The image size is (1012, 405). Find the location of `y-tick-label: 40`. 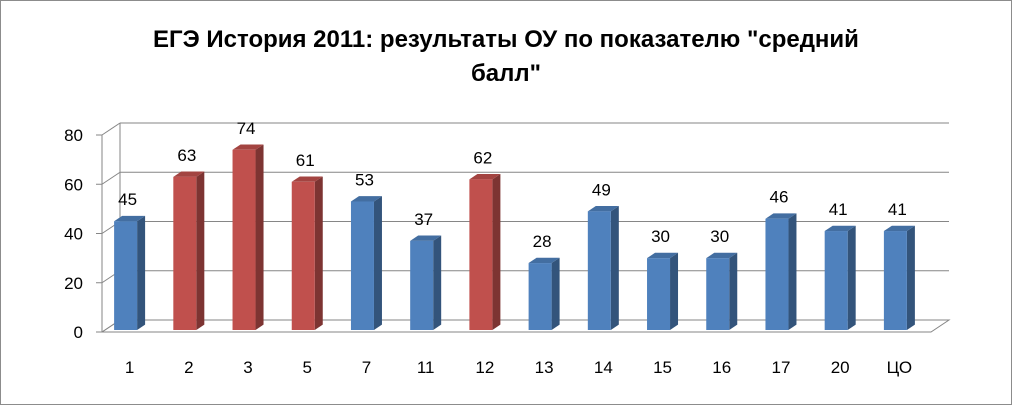

y-tick-label: 40 is located at coordinates (73, 234).